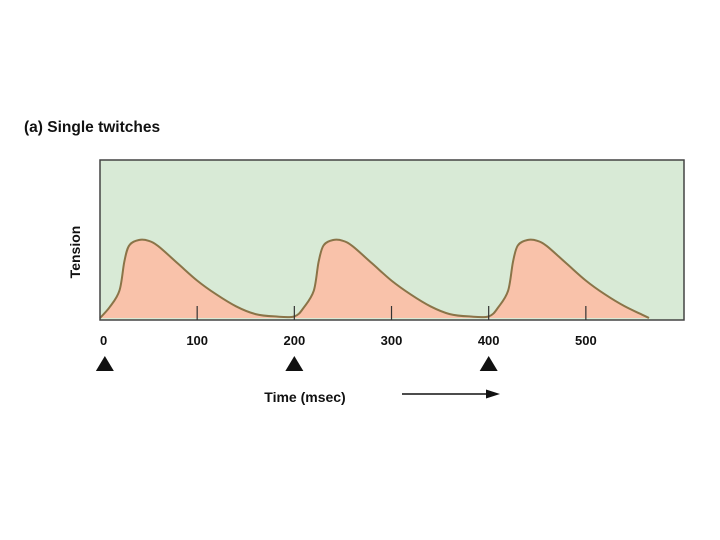 This screenshot has height=540, width=720. Describe the element at coordinates (451, 394) in the screenshot. I see `time-arrow` at that location.